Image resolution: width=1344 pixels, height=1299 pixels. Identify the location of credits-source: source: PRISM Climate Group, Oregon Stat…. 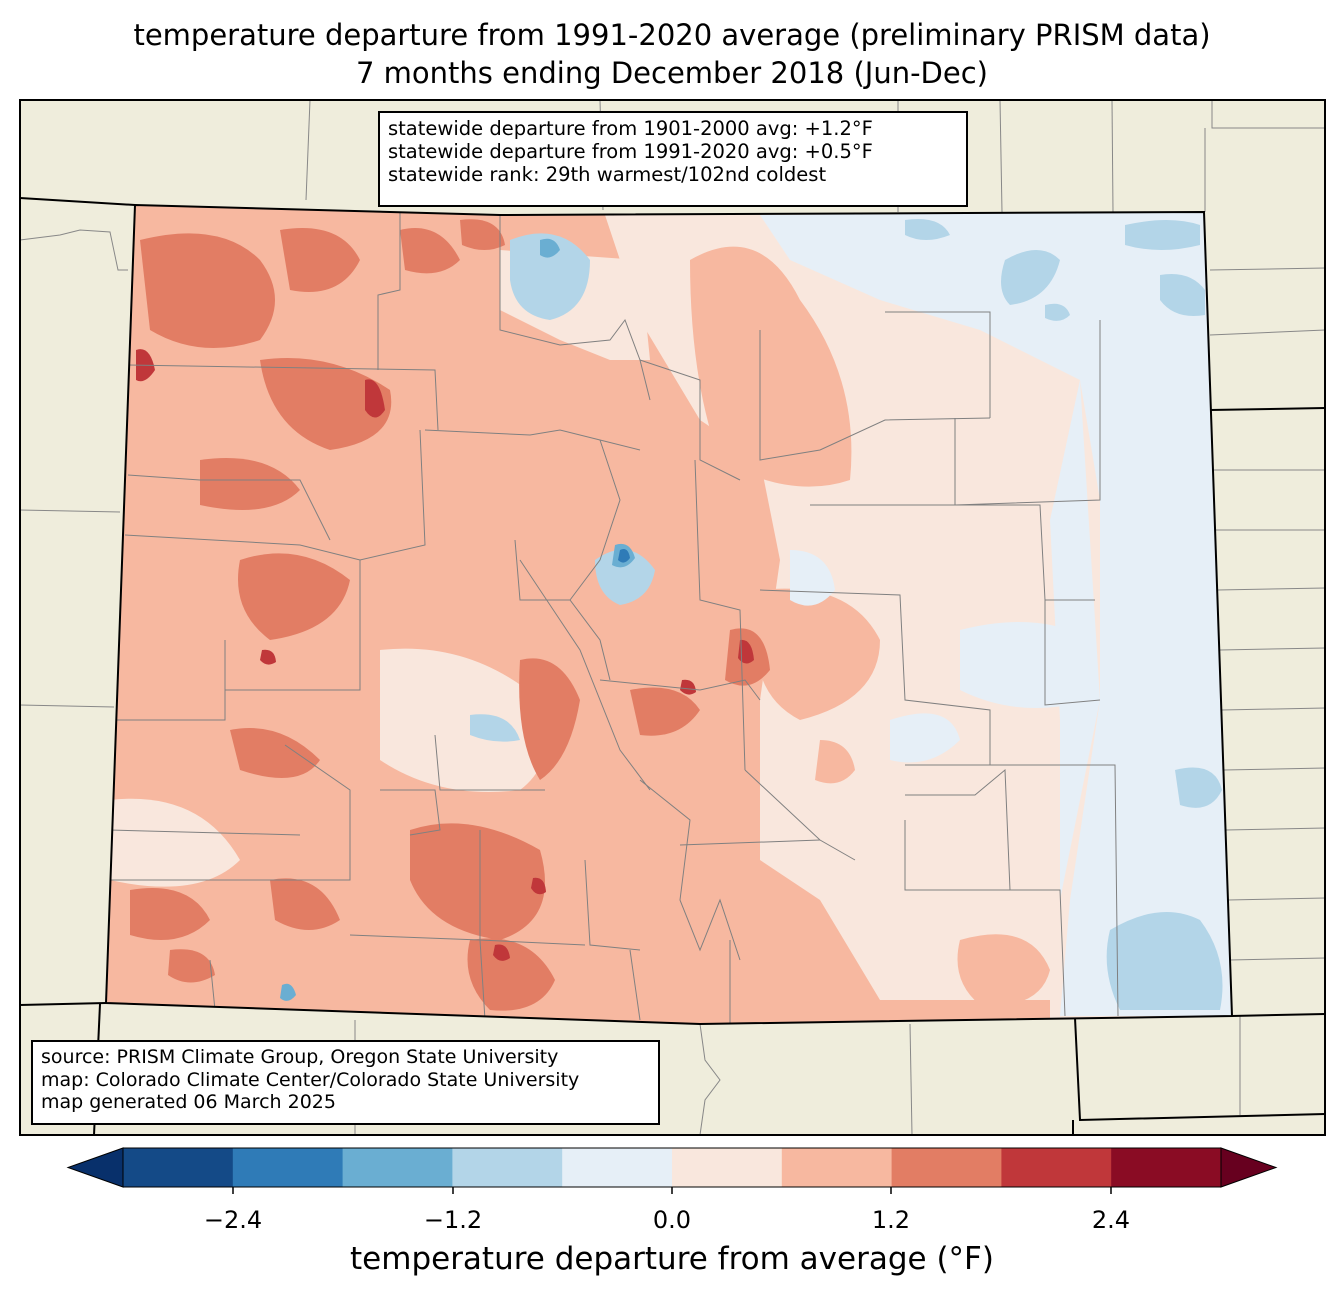
(300, 1057).